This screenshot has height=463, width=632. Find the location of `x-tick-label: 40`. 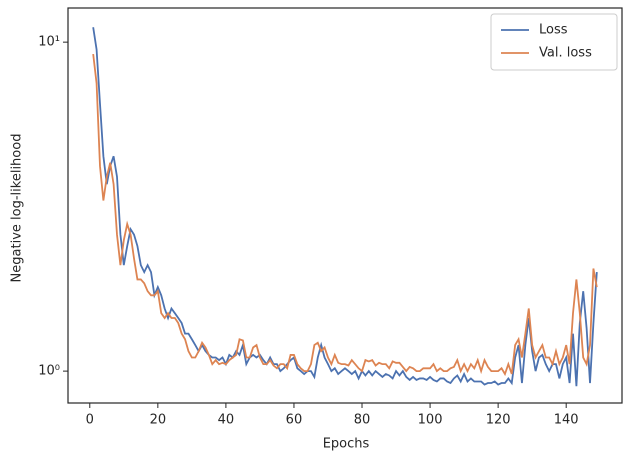

x-tick-label: 40 is located at coordinates (226, 420).